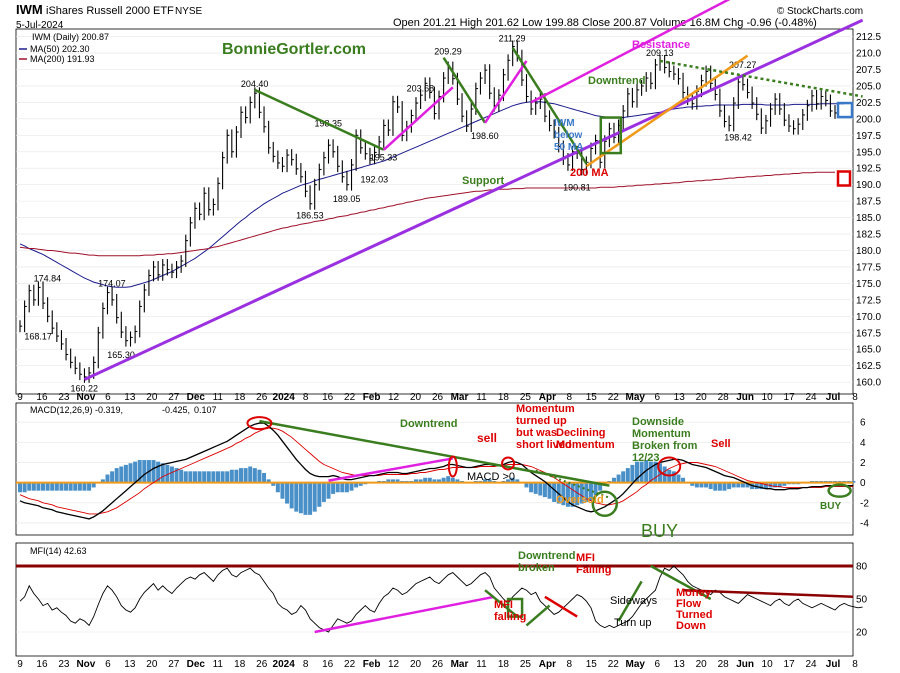 The image size is (900, 673). What do you see at coordinates (372, 664) in the screenshot?
I see `mfi-xtick-label: Feb` at bounding box center [372, 664].